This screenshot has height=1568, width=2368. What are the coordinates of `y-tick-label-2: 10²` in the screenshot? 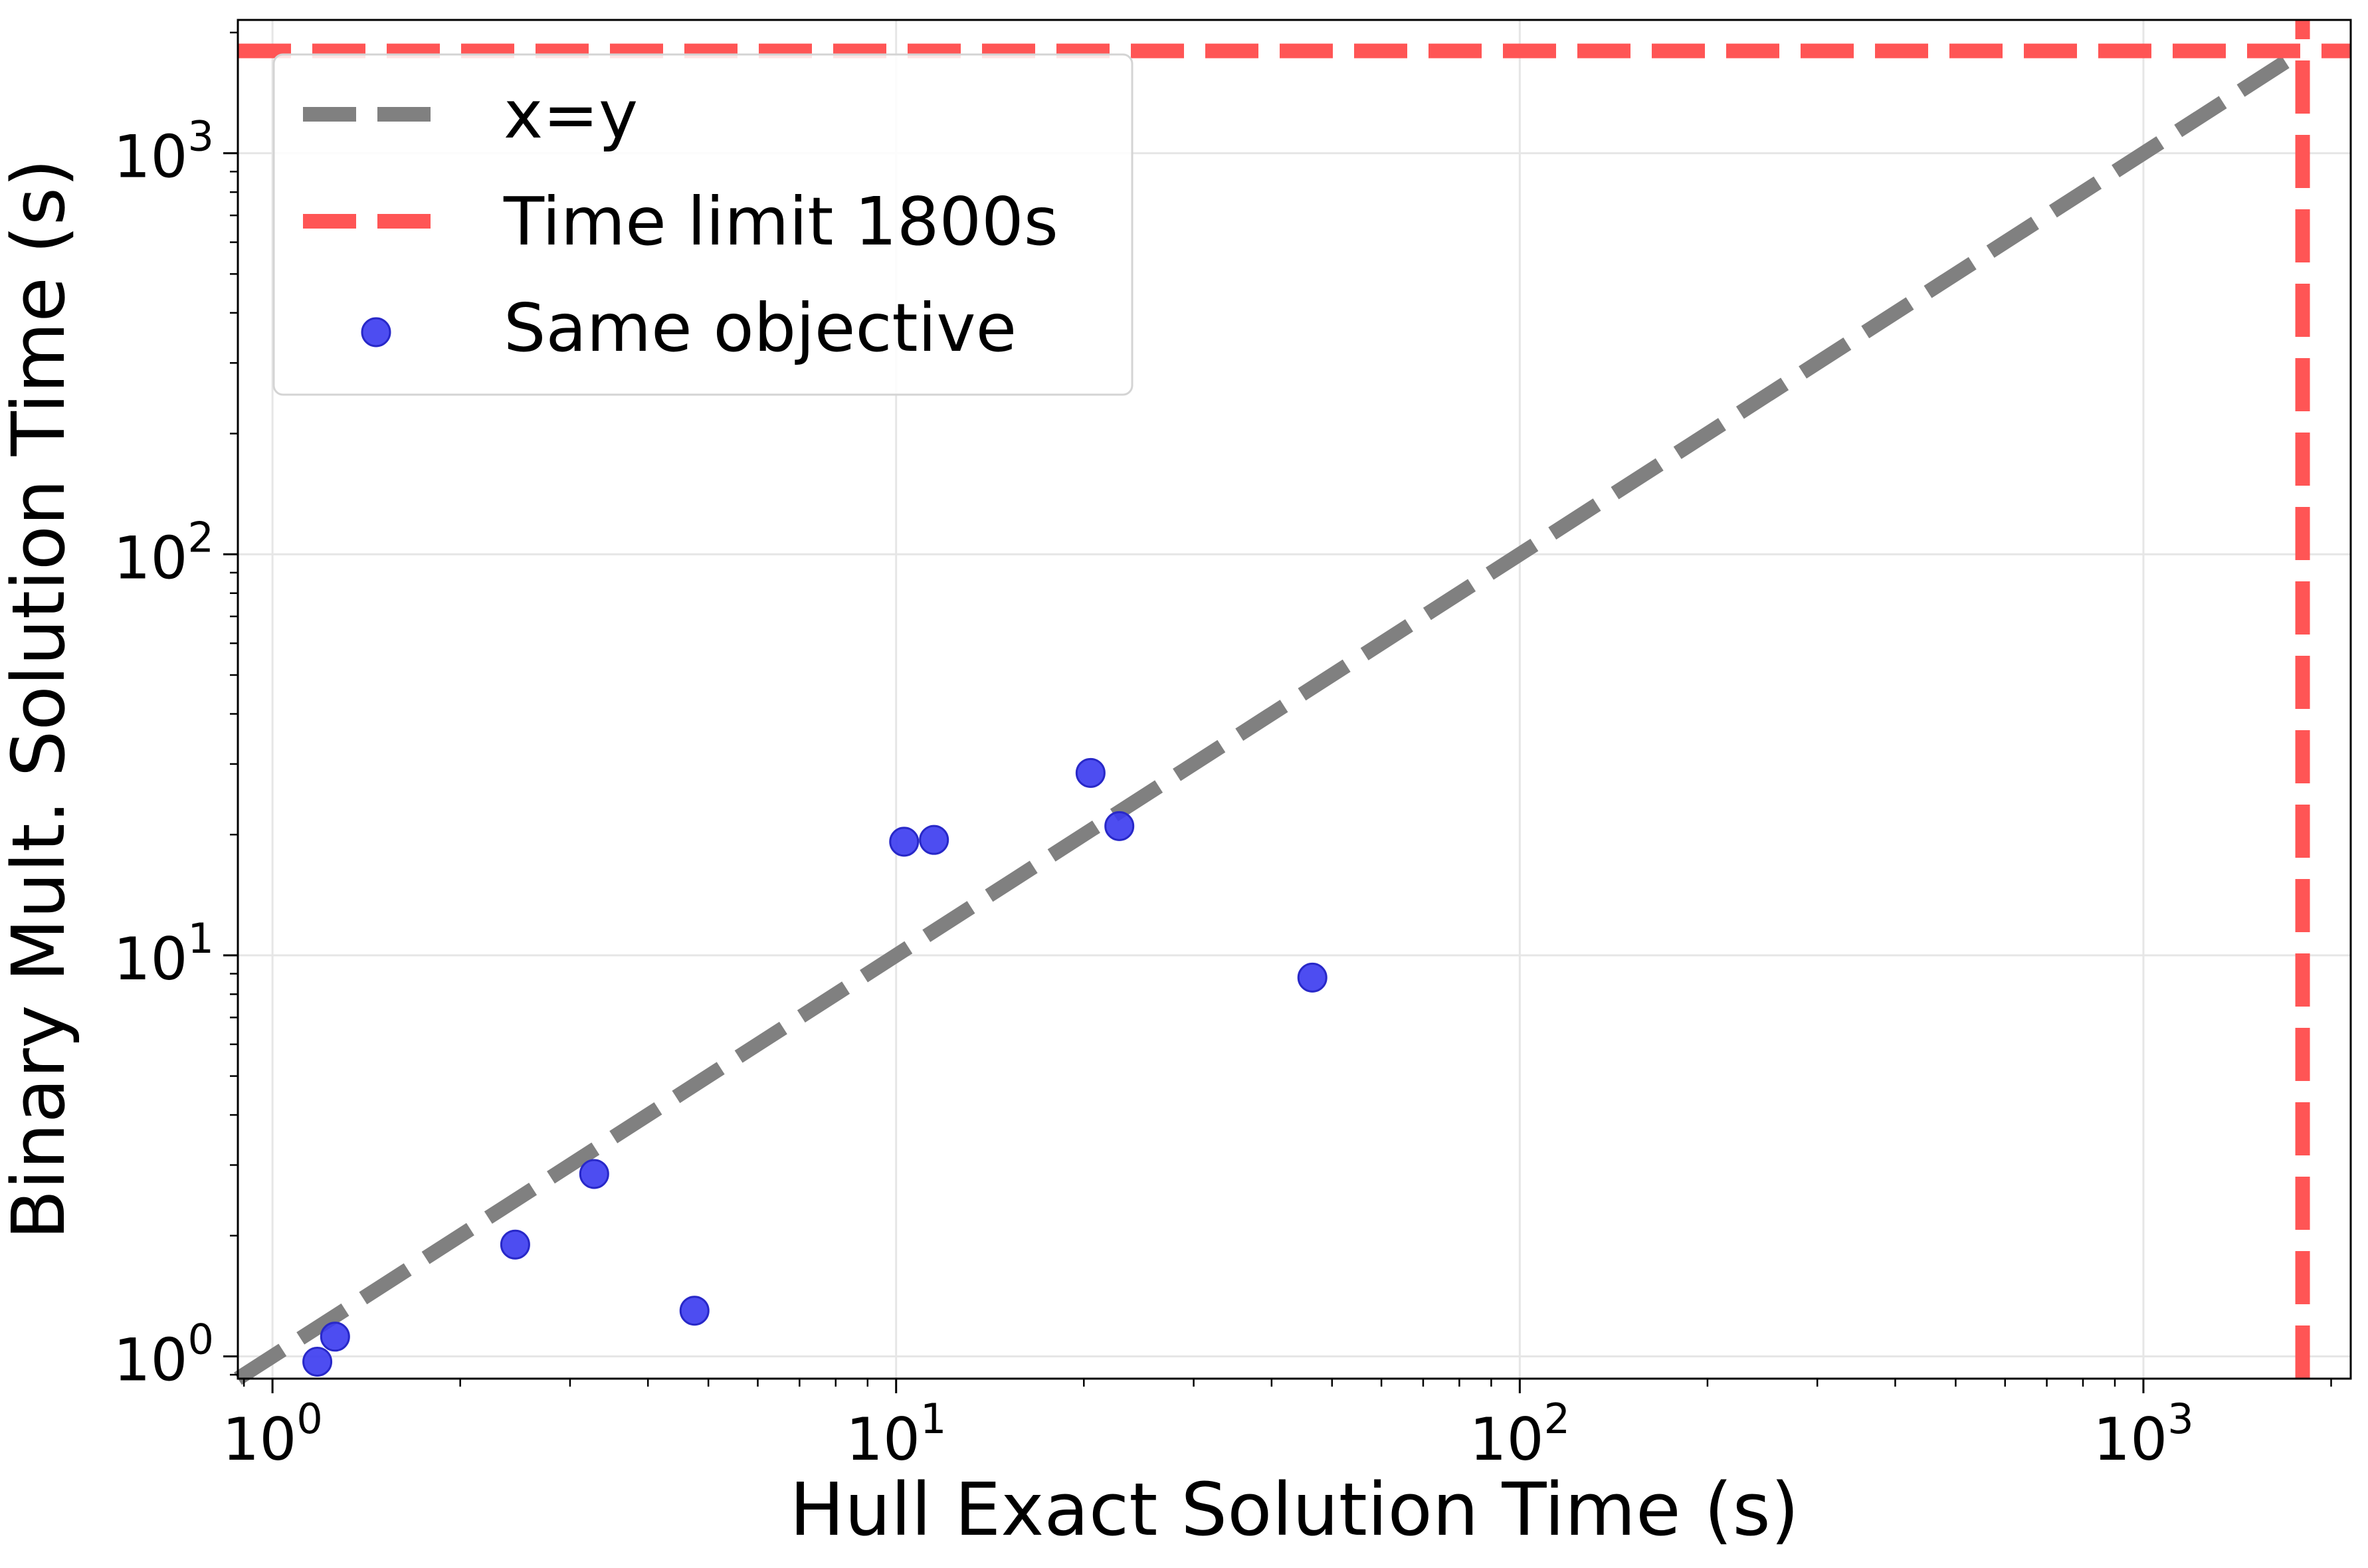 It's located at (164, 552).